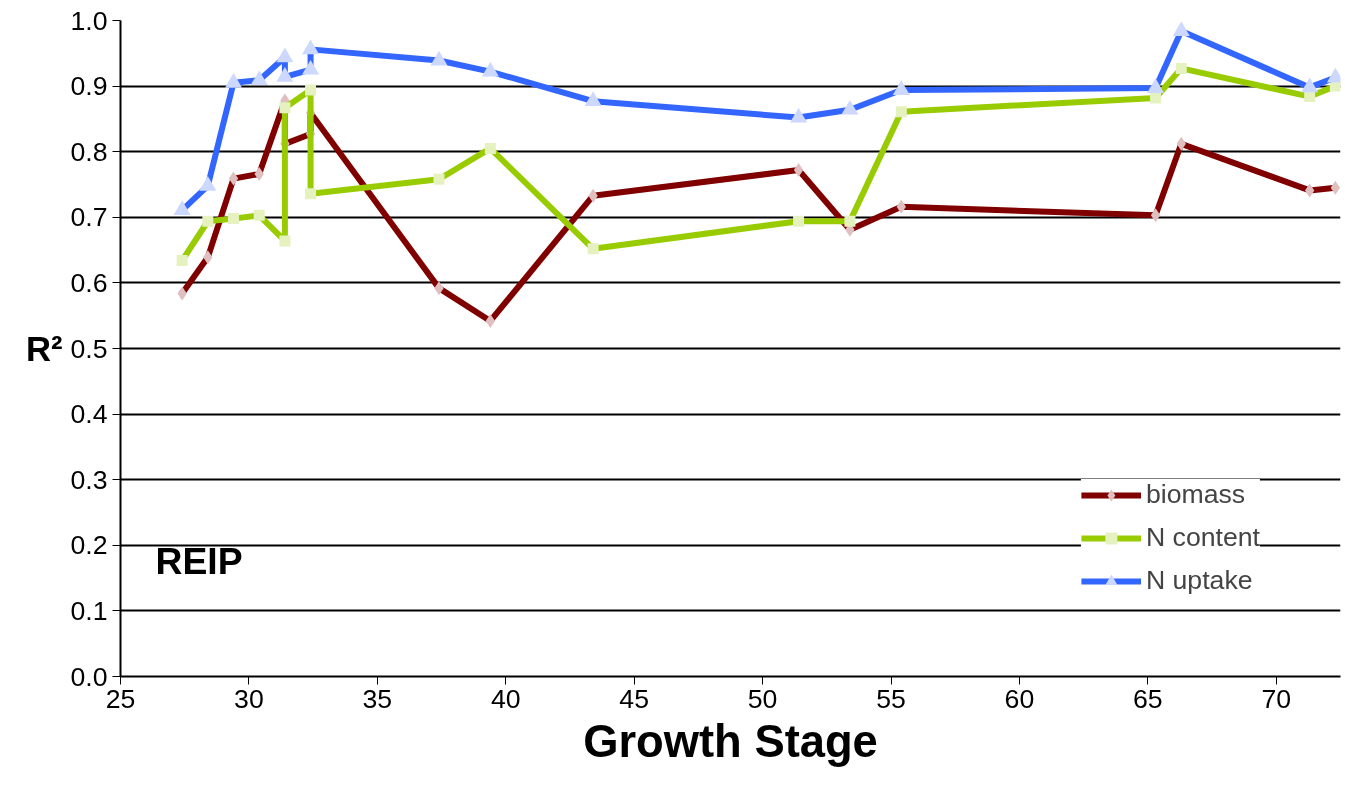 Image resolution: width=1345 pixels, height=786 pixels. I want to click on x-tick-label: 70, so click(1276, 698).